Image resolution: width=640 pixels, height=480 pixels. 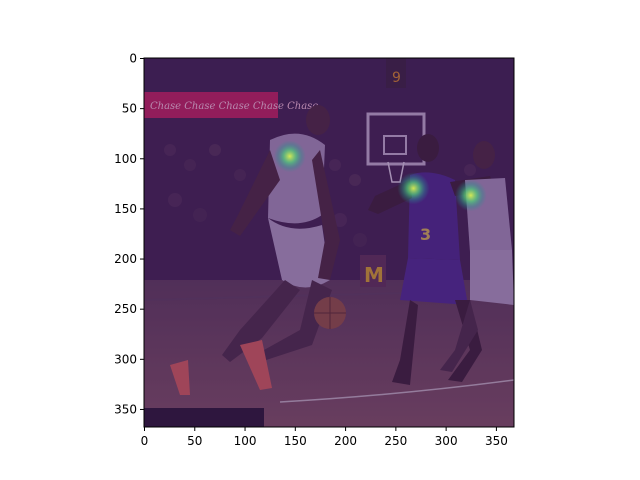 What do you see at coordinates (234, 106) in the screenshot?
I see `arena-banner-text: Chase Chase Chase Chase Chase` at bounding box center [234, 106].